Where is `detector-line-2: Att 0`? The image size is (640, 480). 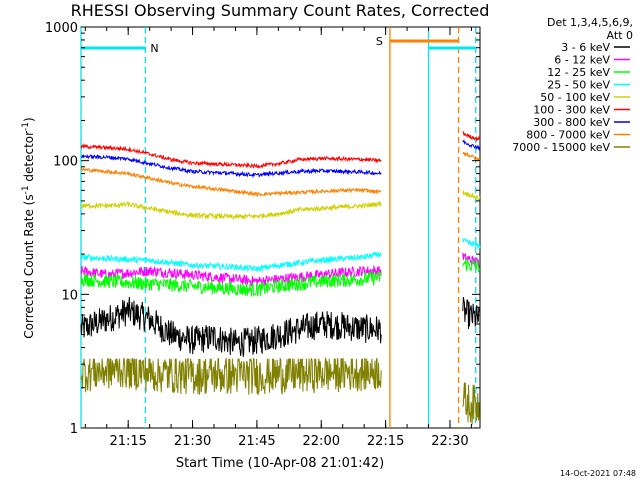 detector-line-2: Att 0 is located at coordinates (620, 35).